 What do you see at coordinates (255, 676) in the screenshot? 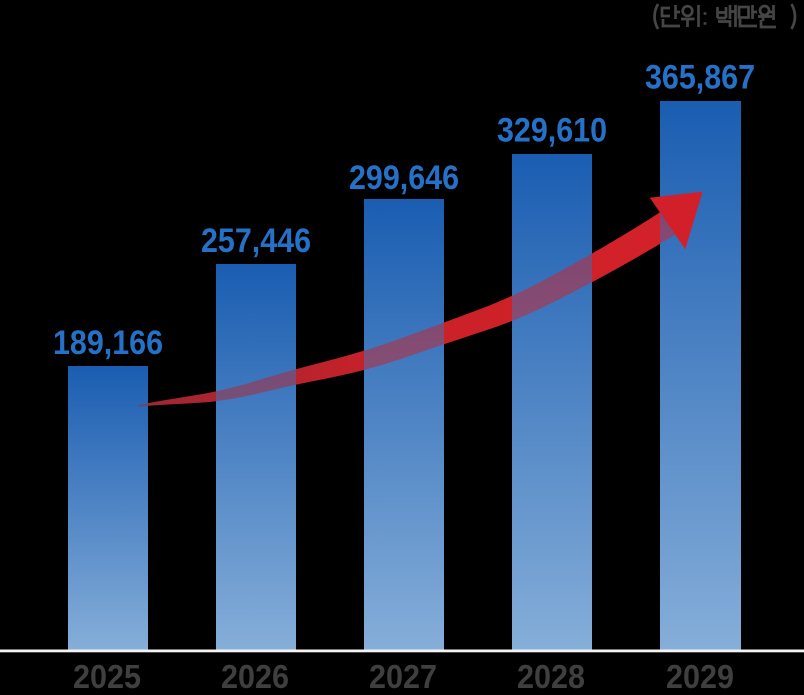
I see `svg-text: 2026` at bounding box center [255, 676].